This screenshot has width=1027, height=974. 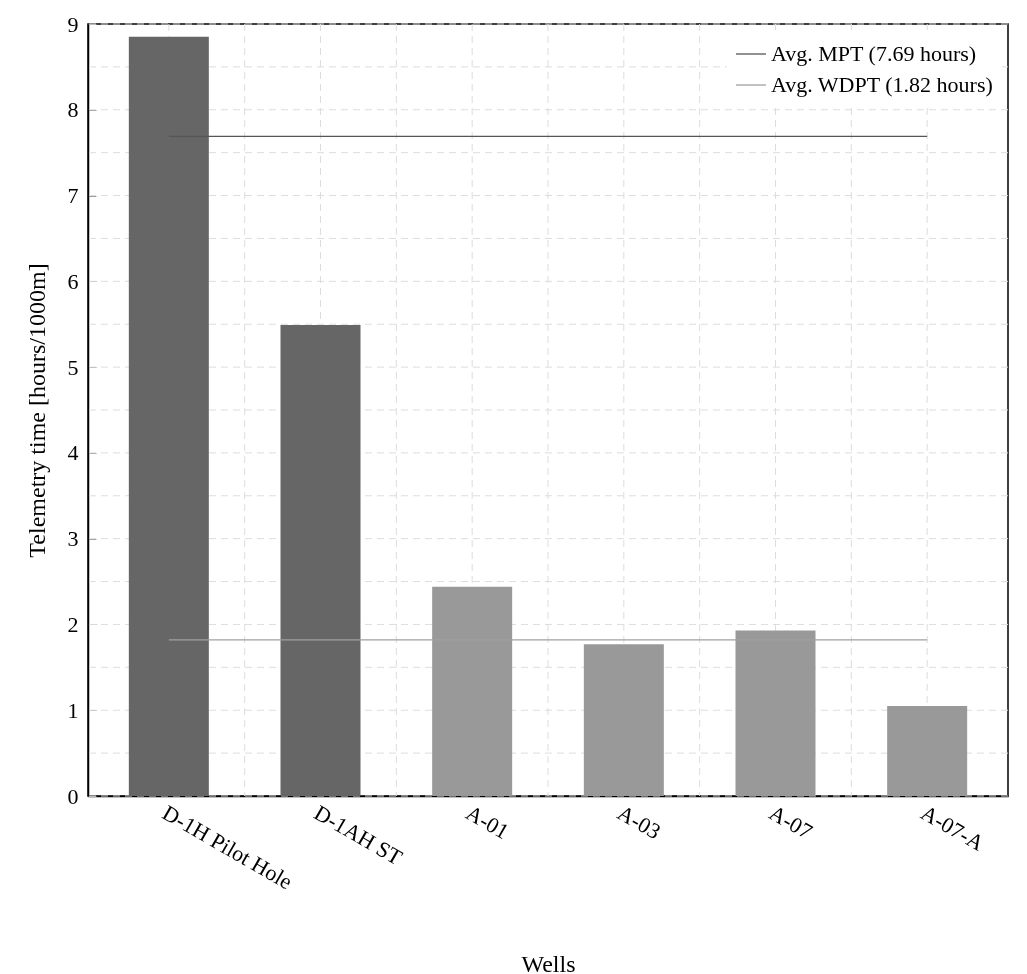 What do you see at coordinates (73, 710) in the screenshot?
I see `y-tick-label: 1` at bounding box center [73, 710].